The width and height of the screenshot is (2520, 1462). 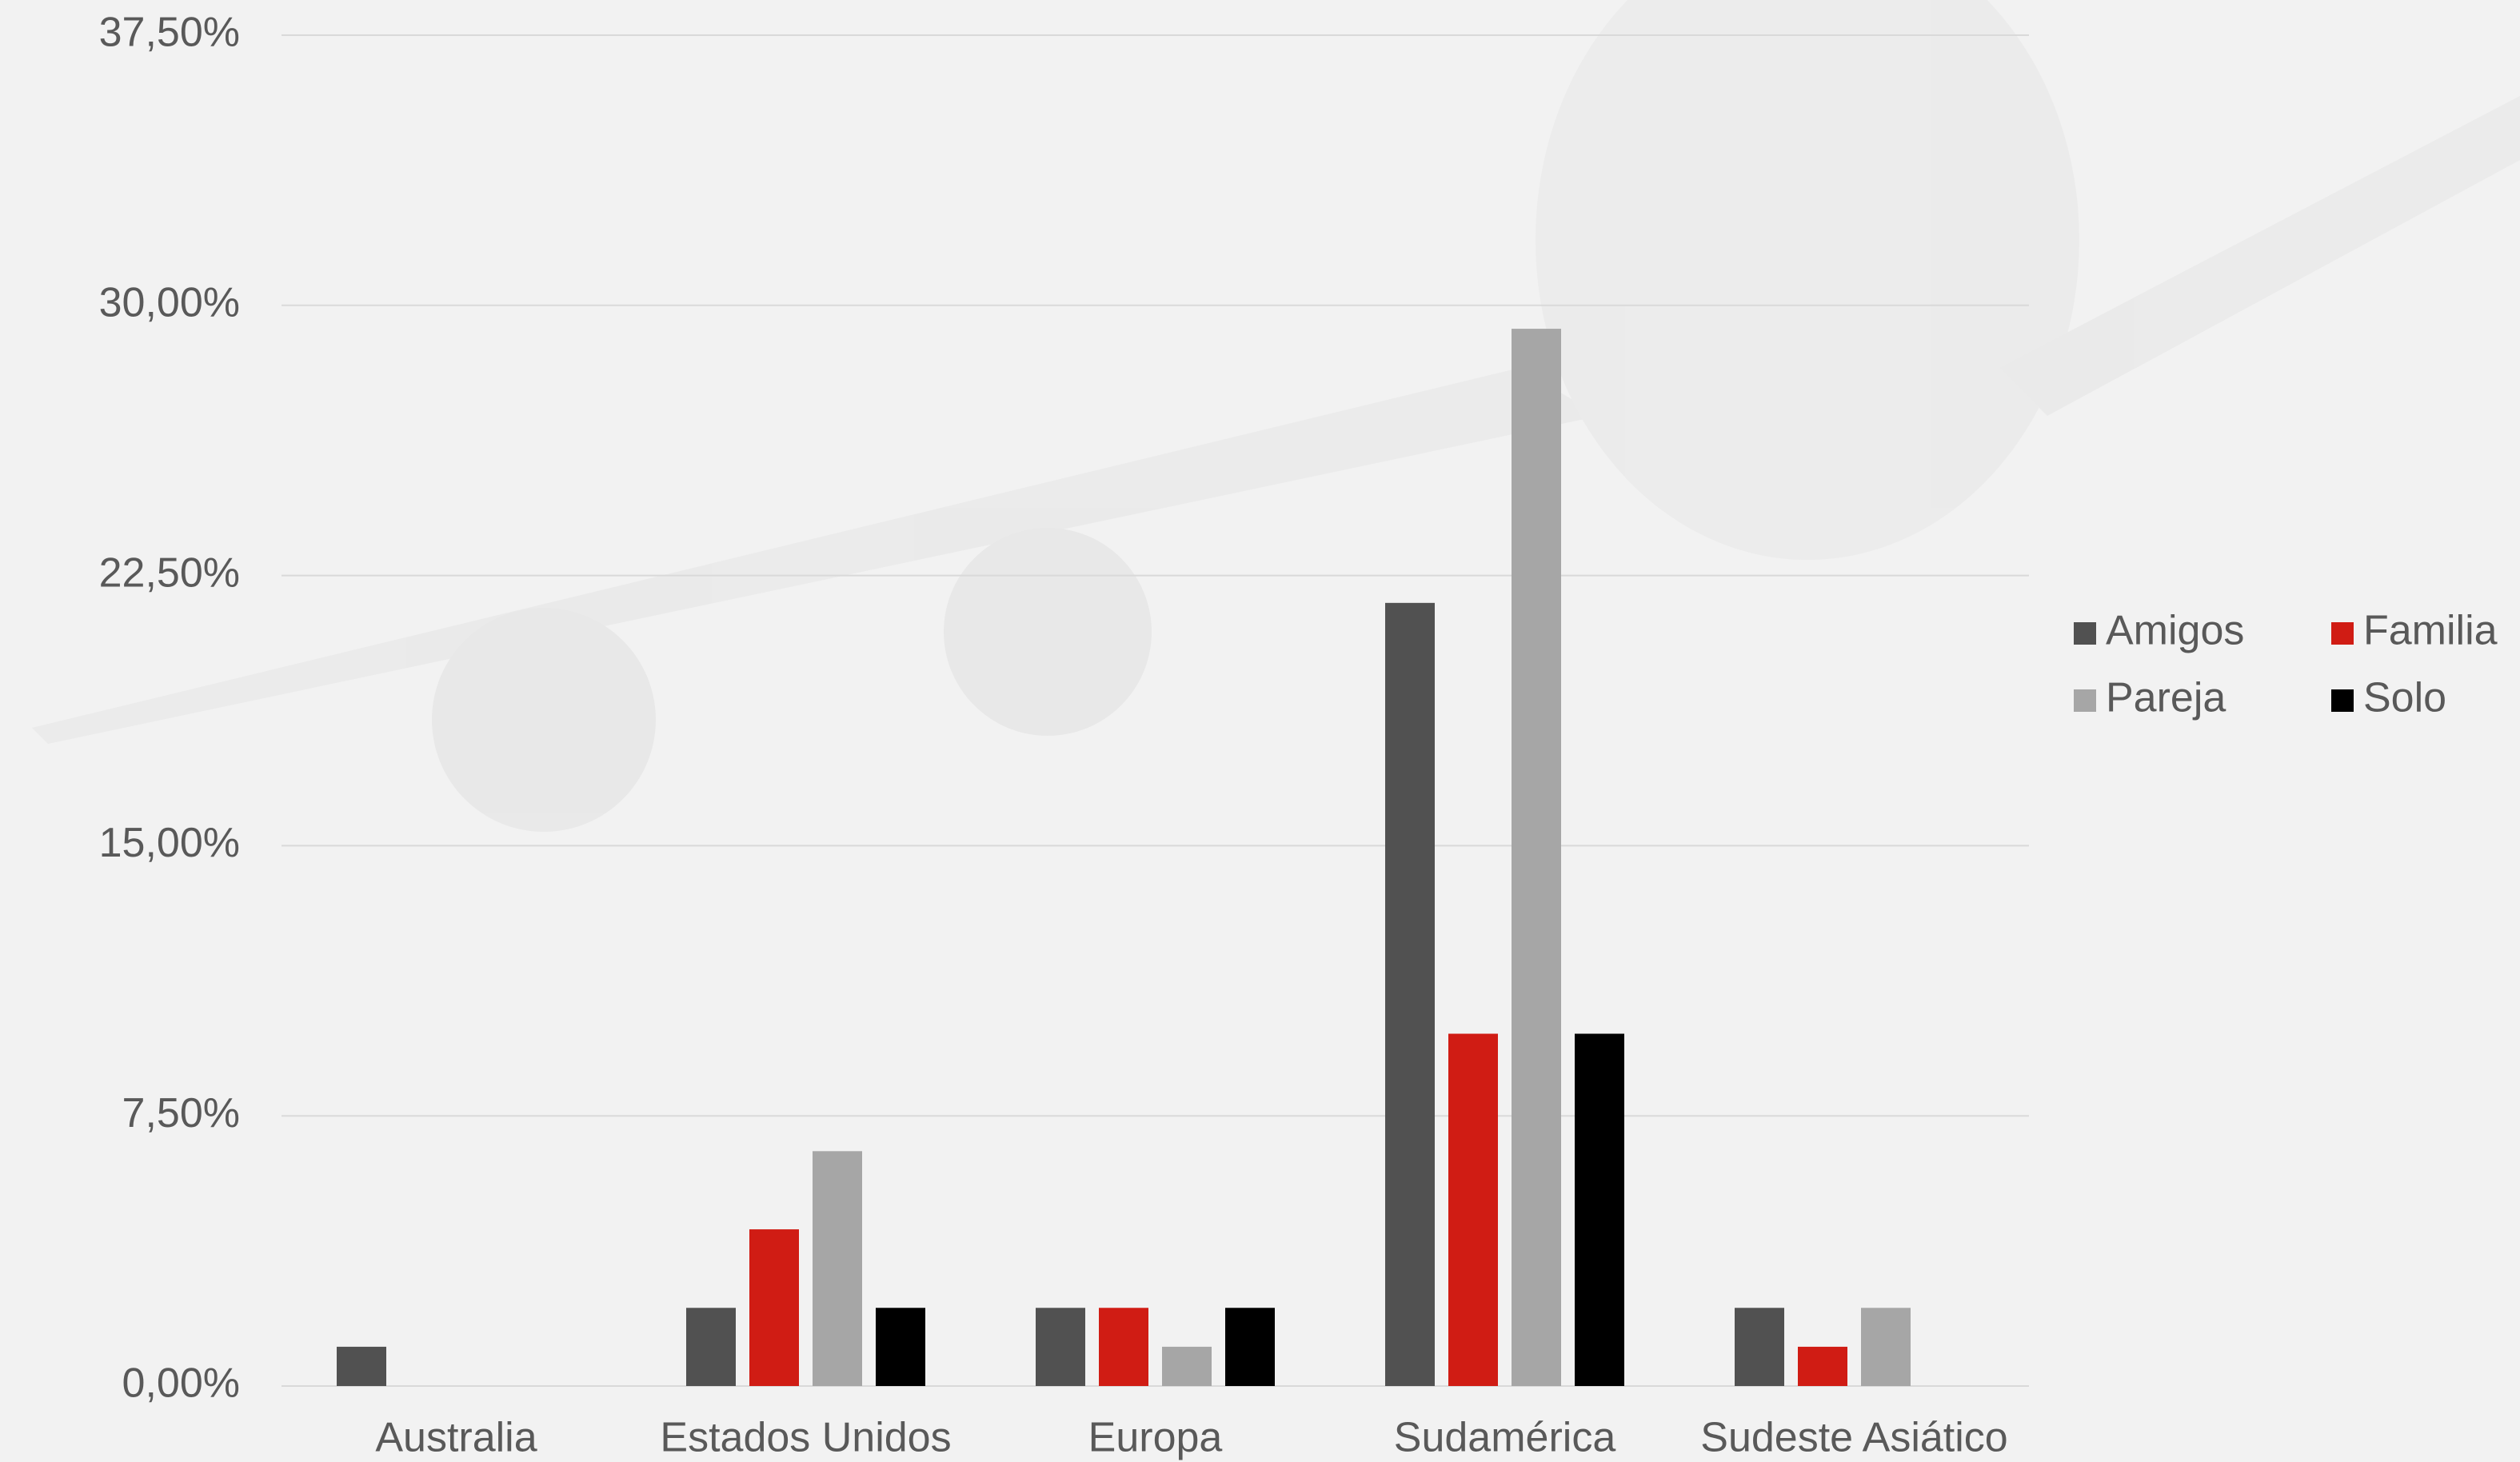 I want to click on y-tick-label: 30,00%, so click(x=169, y=303).